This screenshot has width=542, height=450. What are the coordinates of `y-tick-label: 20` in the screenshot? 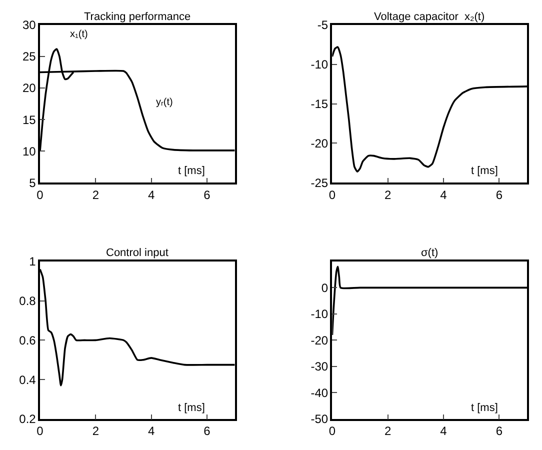 It's located at (29, 88).